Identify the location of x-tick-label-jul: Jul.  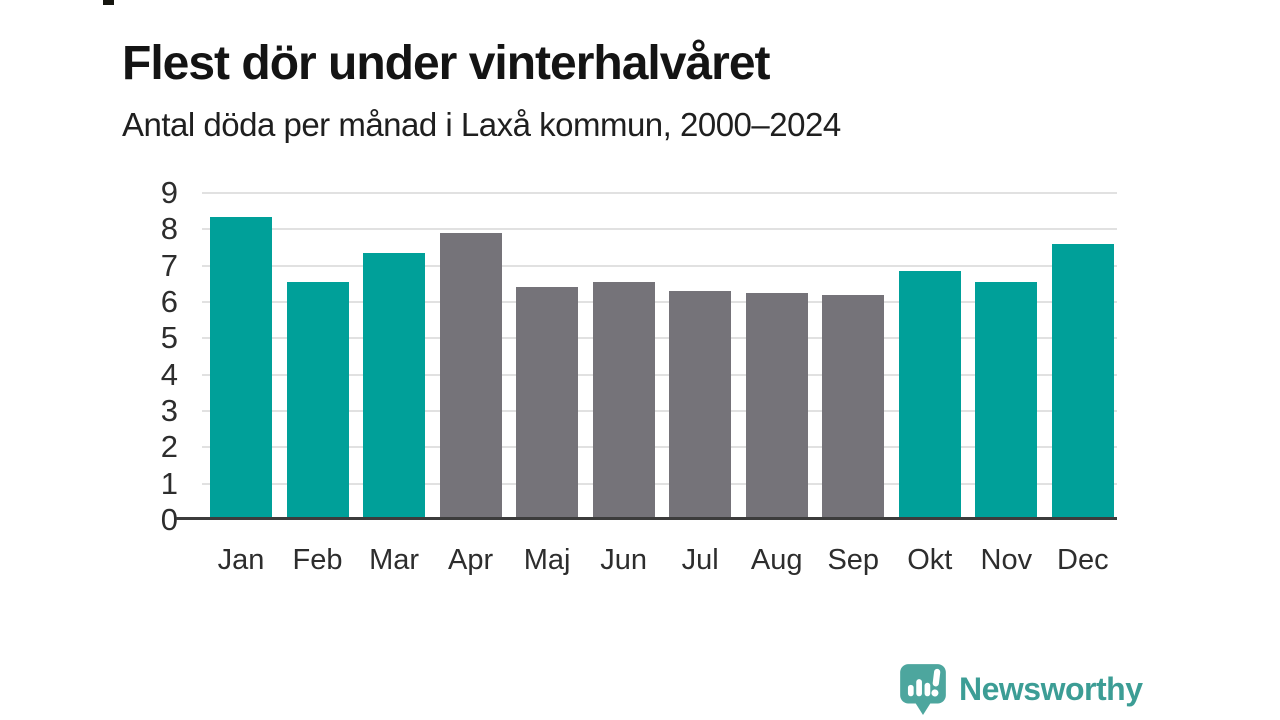
(700, 560).